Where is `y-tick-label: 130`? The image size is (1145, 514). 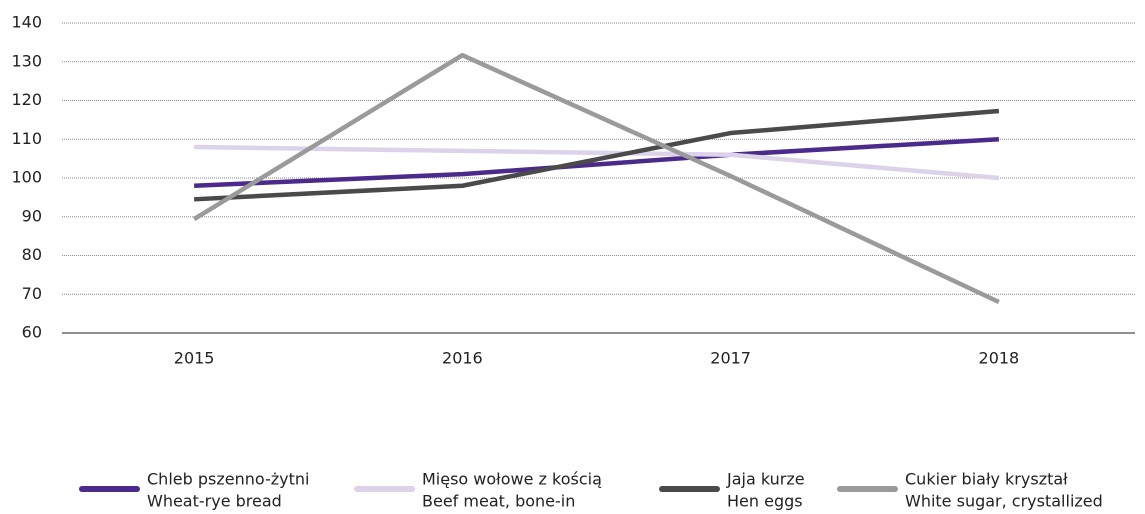
y-tick-label: 130 is located at coordinates (26, 60).